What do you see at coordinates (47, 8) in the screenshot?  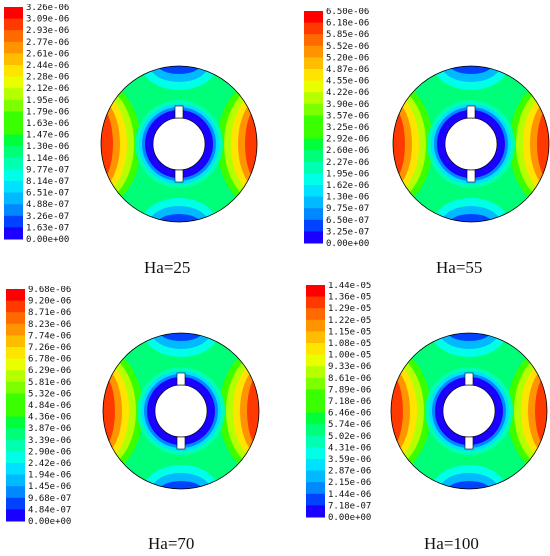 I see `legend-label: 3.26e-06` at bounding box center [47, 8].